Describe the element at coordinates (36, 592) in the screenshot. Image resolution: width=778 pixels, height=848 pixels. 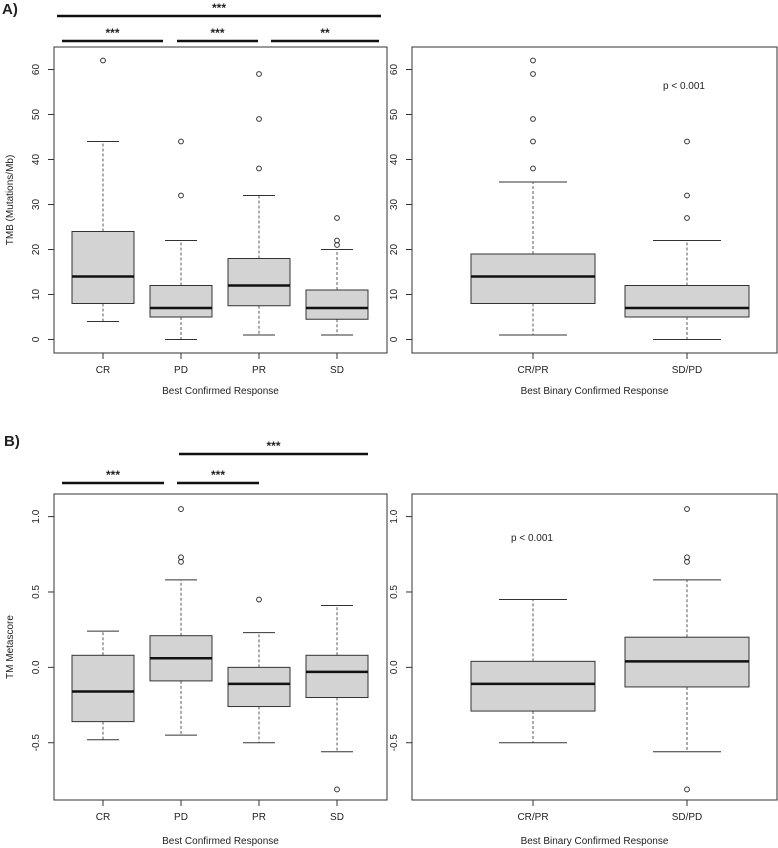
I see `y-tick-label: 0.5` at that location.